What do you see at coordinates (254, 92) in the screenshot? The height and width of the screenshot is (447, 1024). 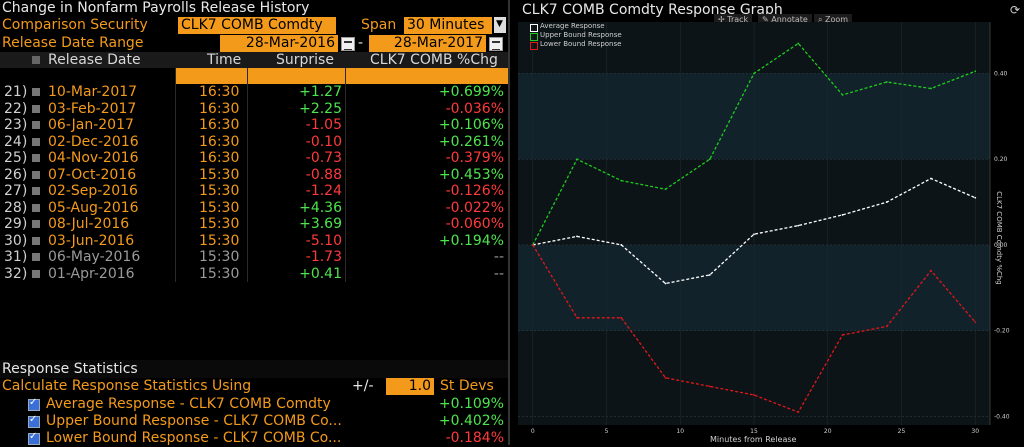 I see `table-row: 21) 10-Mar-2017 16:30 +1.27 +0.699%` at bounding box center [254, 92].